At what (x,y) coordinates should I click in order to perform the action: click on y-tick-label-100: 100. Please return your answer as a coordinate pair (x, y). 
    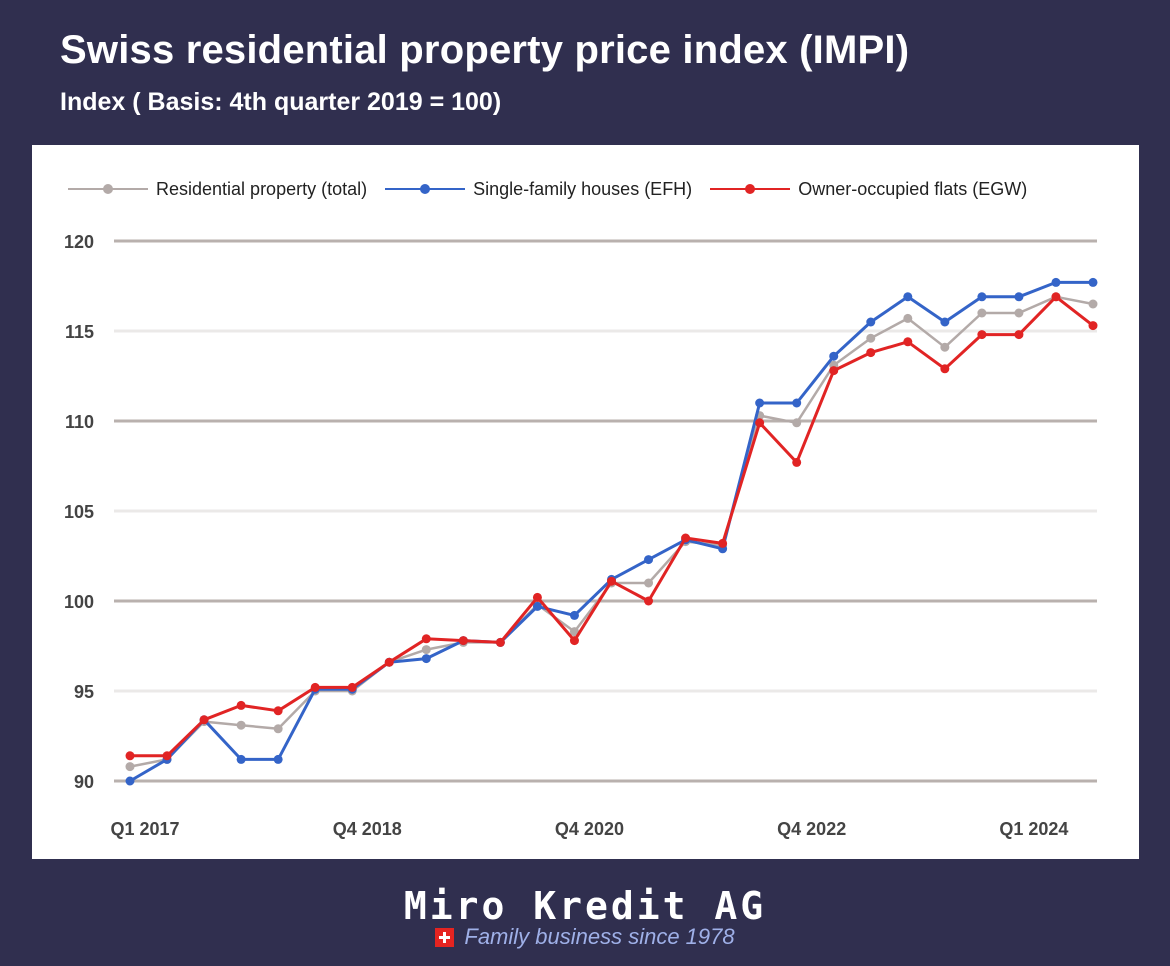
    Looking at the image, I should click on (79, 602).